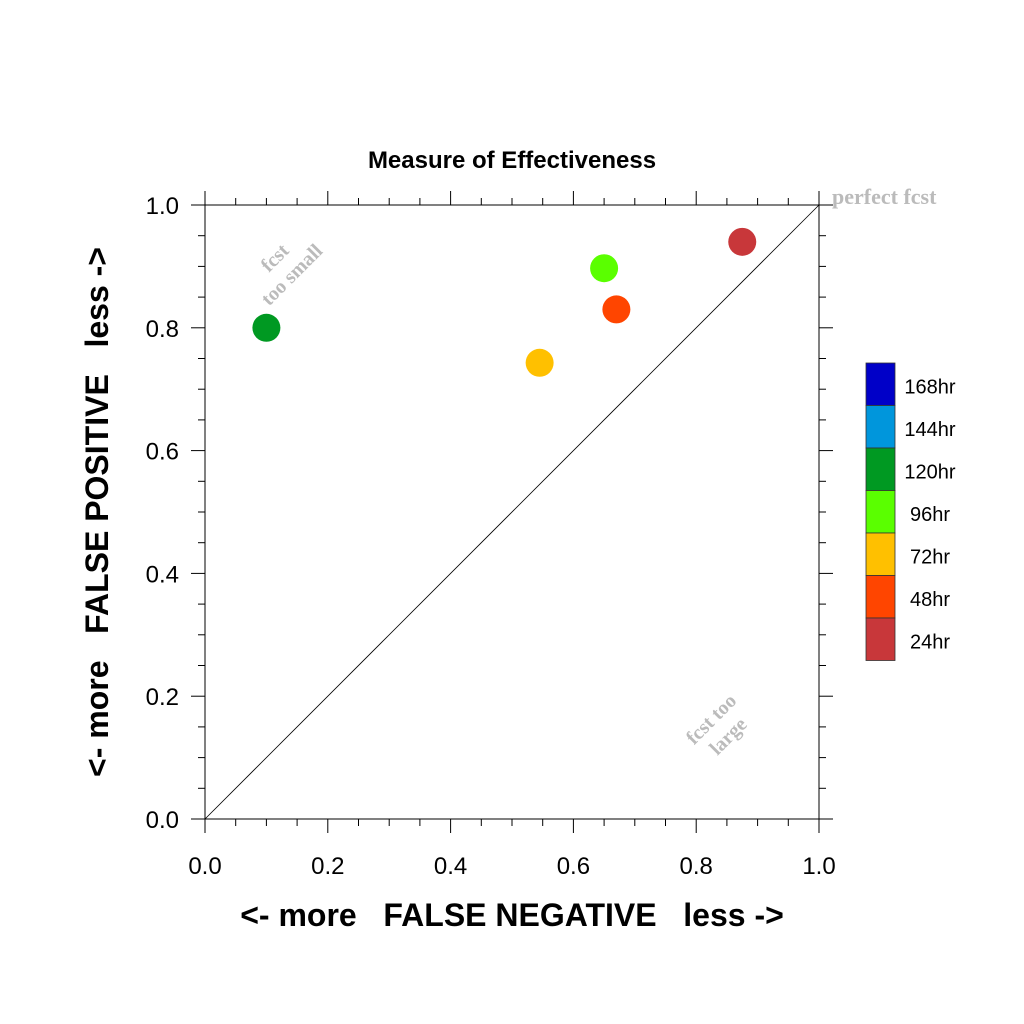 This screenshot has width=1024, height=1024. Describe the element at coordinates (930, 558) in the screenshot. I see `legend-label: 72hr` at that location.